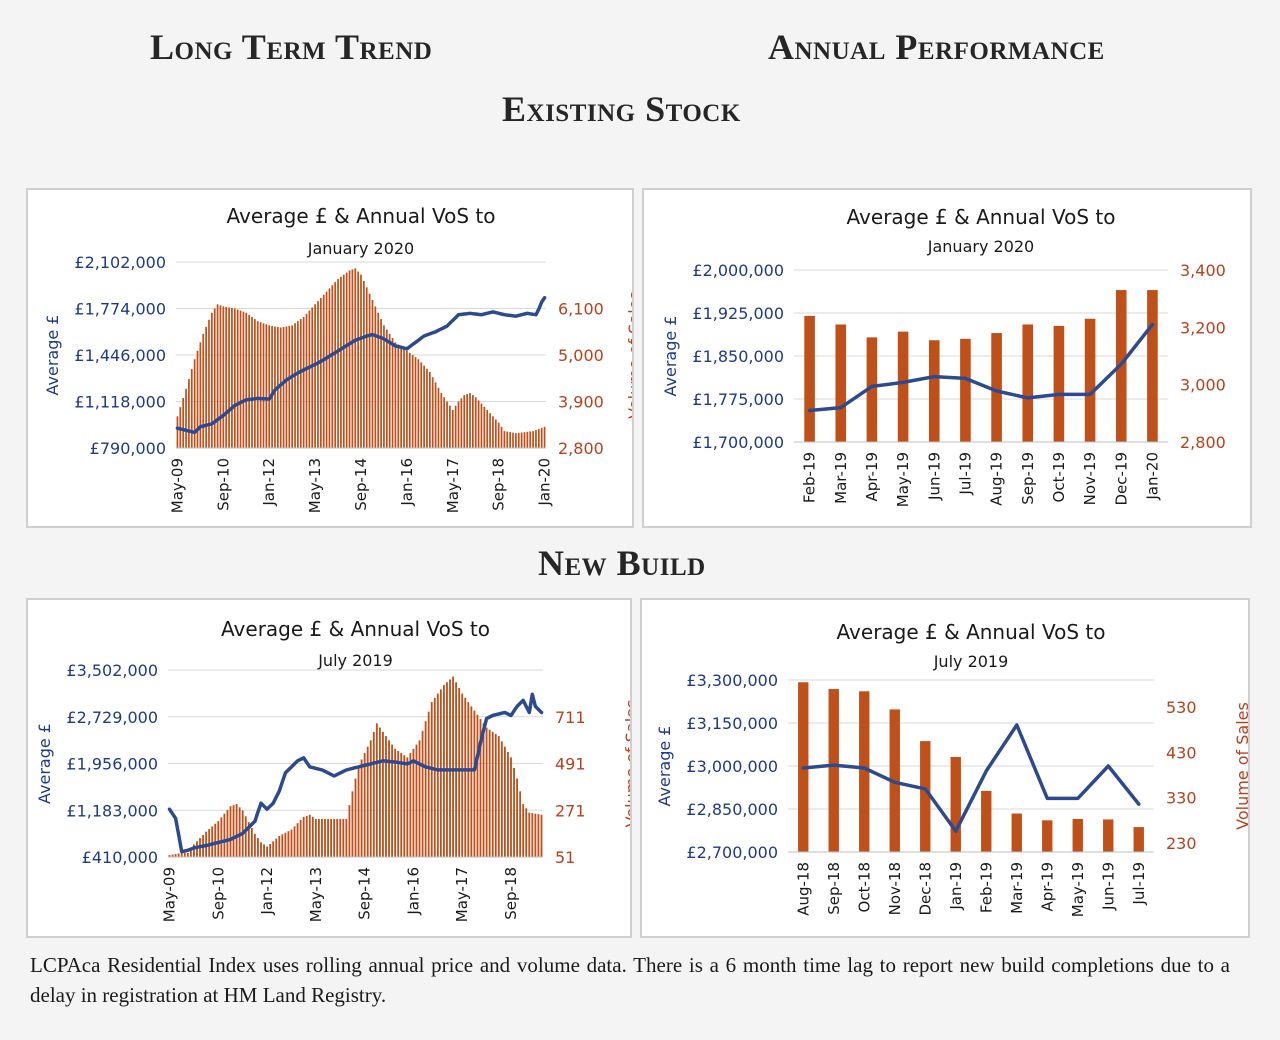 This screenshot has height=1040, width=1280. Describe the element at coordinates (112, 810) in the screenshot. I see `left-axis-tick-label: £1,183,000` at that location.